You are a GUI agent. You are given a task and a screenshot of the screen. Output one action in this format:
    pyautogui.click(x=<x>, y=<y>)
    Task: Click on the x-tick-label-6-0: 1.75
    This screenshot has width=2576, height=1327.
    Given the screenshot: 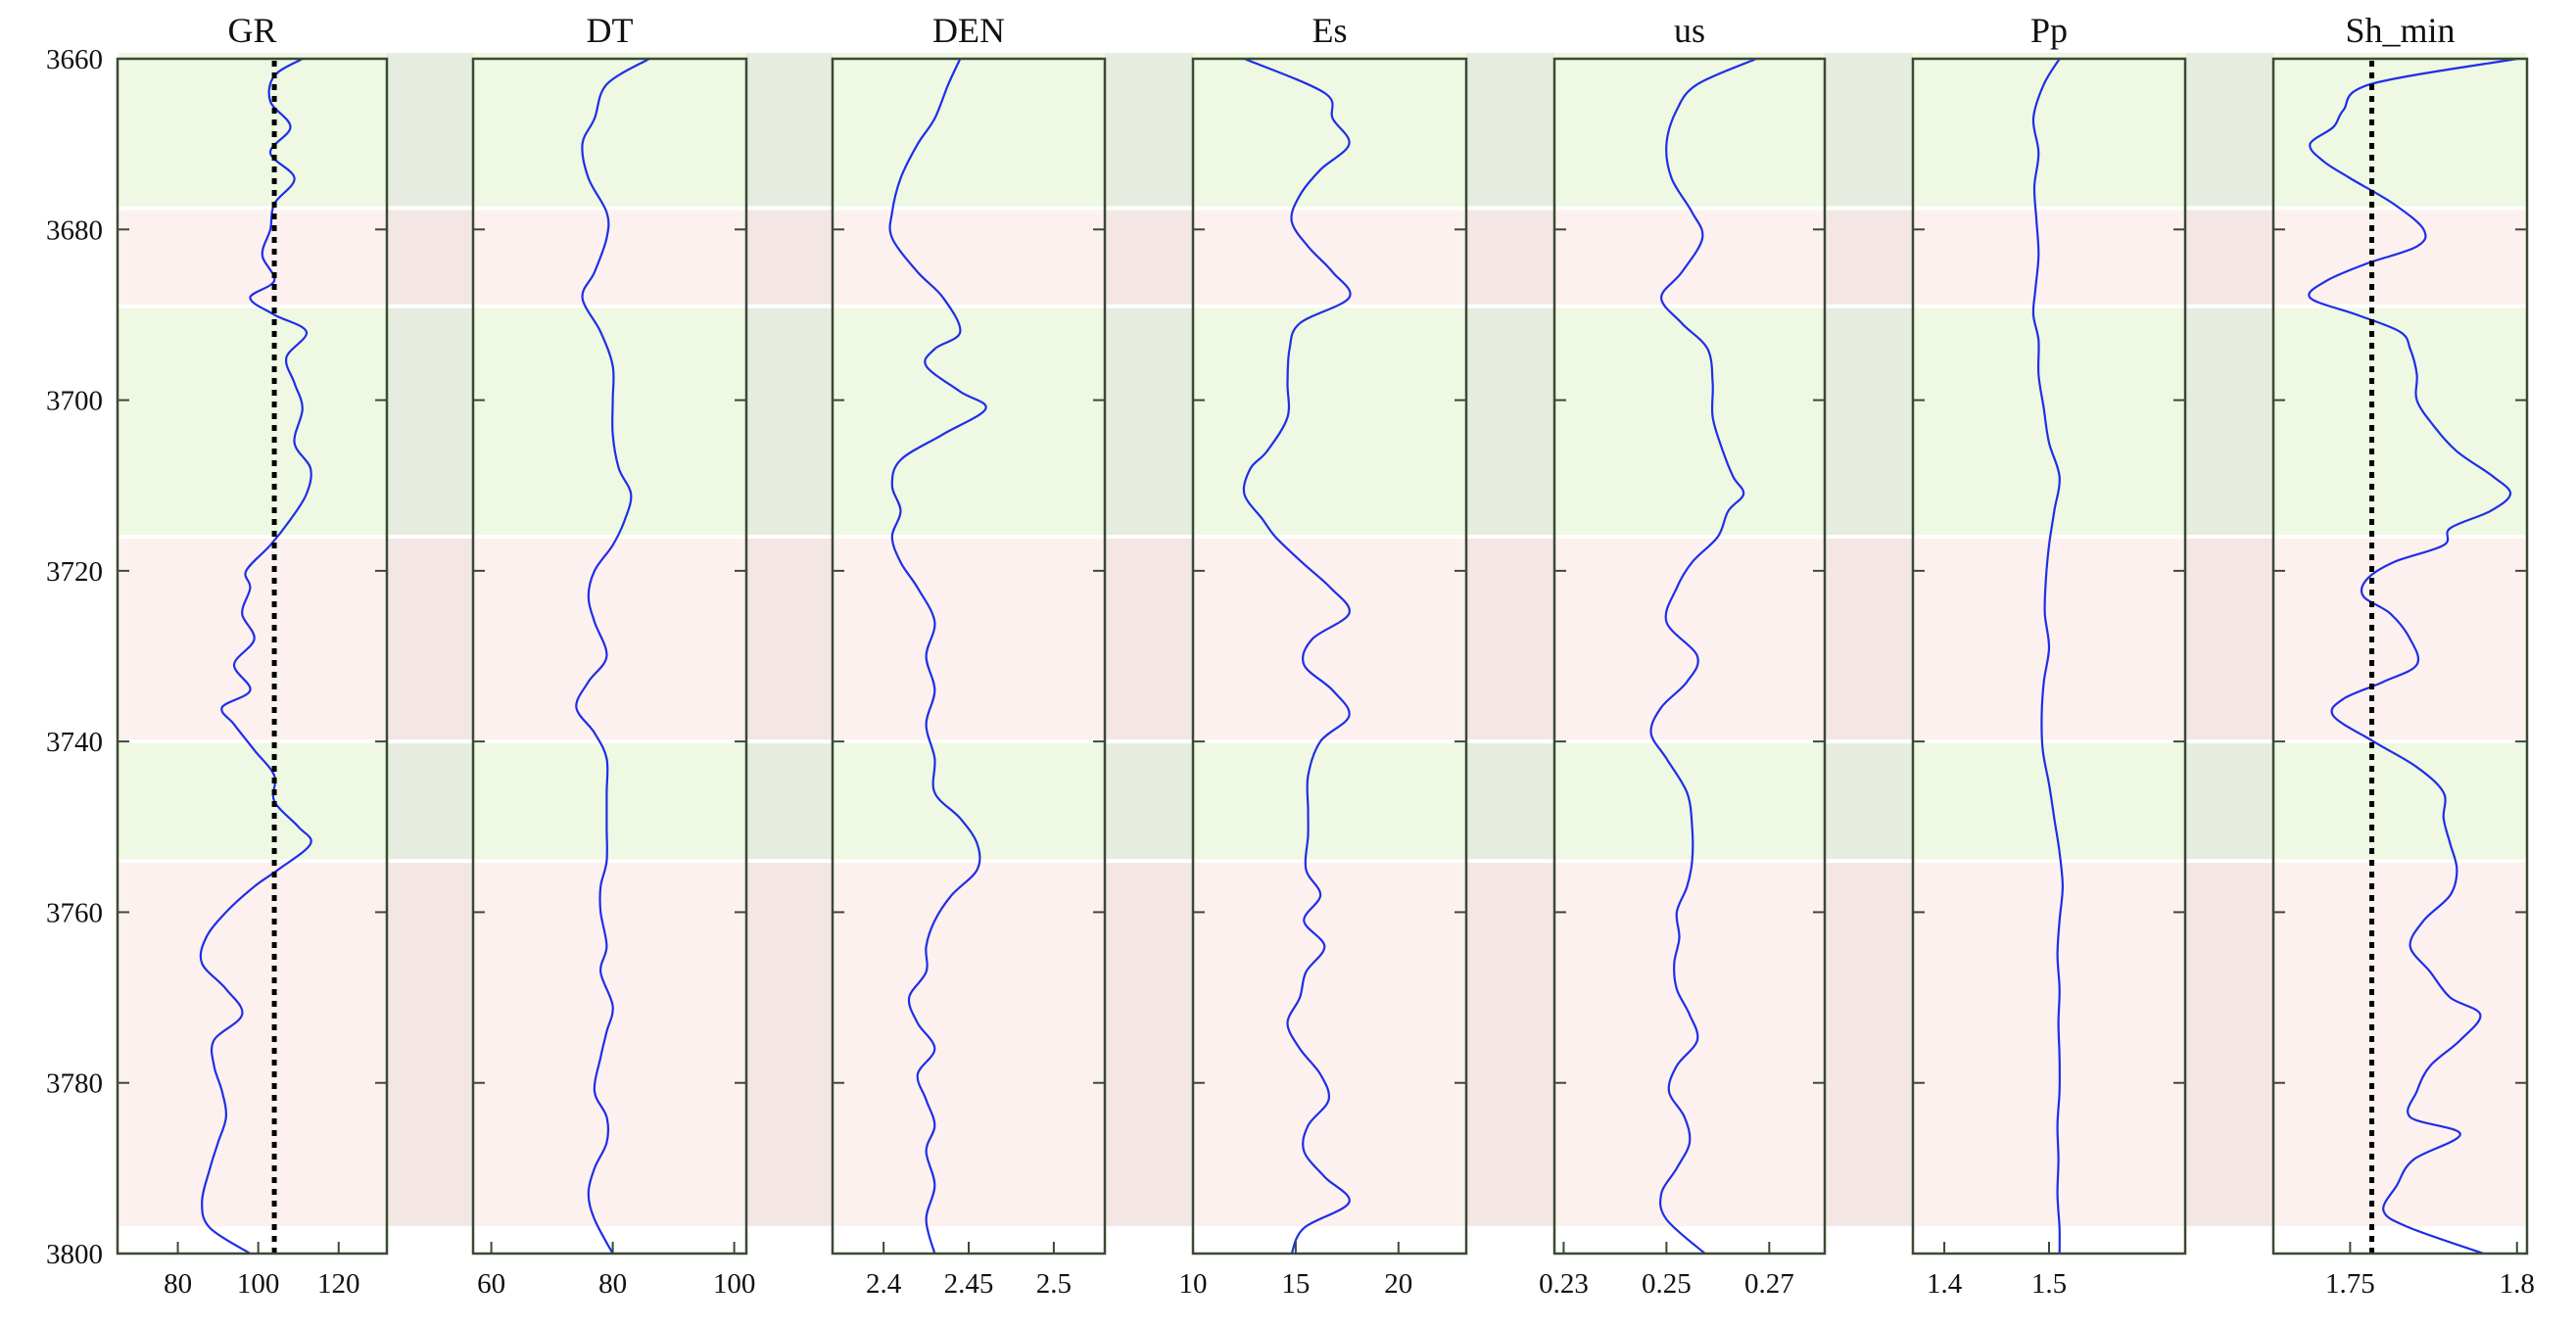 What is the action you would take?
    pyautogui.click(x=2350, y=1284)
    